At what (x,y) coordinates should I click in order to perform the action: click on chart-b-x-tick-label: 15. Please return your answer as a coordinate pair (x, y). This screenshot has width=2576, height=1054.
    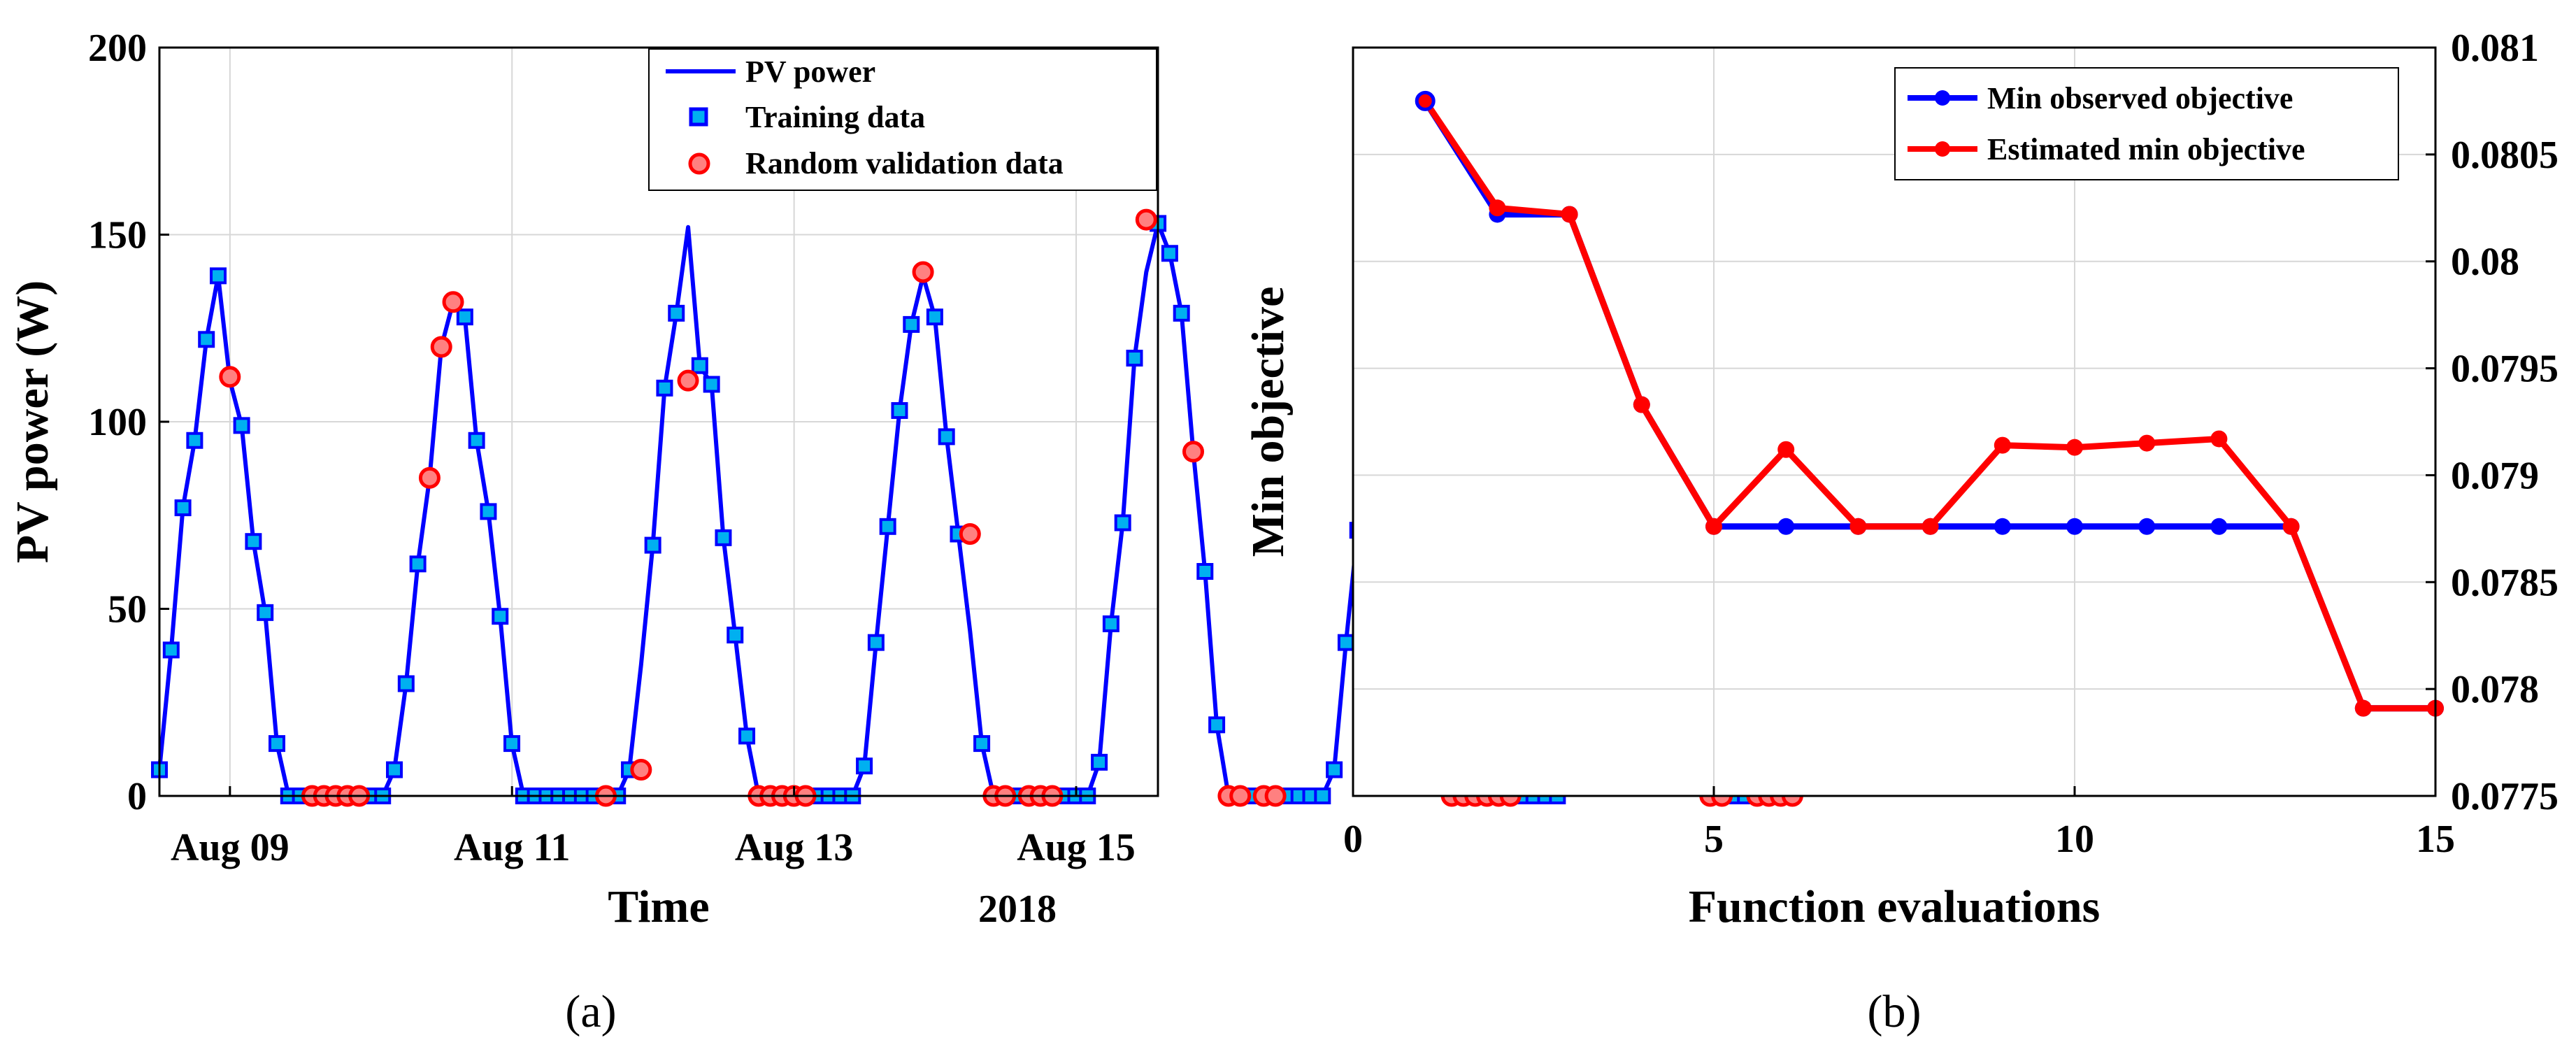
    Looking at the image, I should click on (2435, 839).